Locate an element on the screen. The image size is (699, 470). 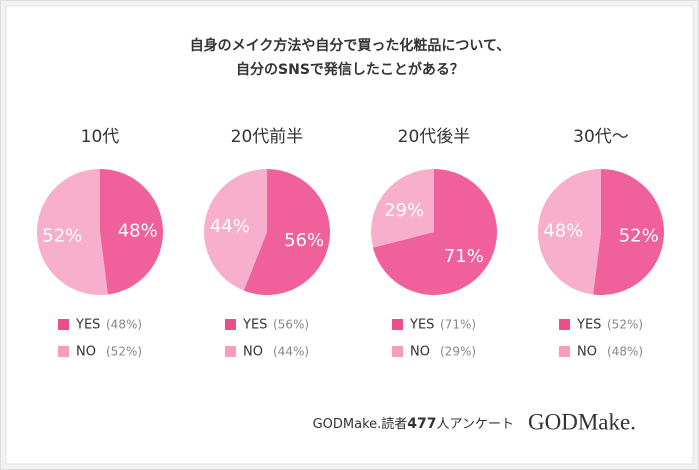
slice-label: 44% is located at coordinates (230, 226).